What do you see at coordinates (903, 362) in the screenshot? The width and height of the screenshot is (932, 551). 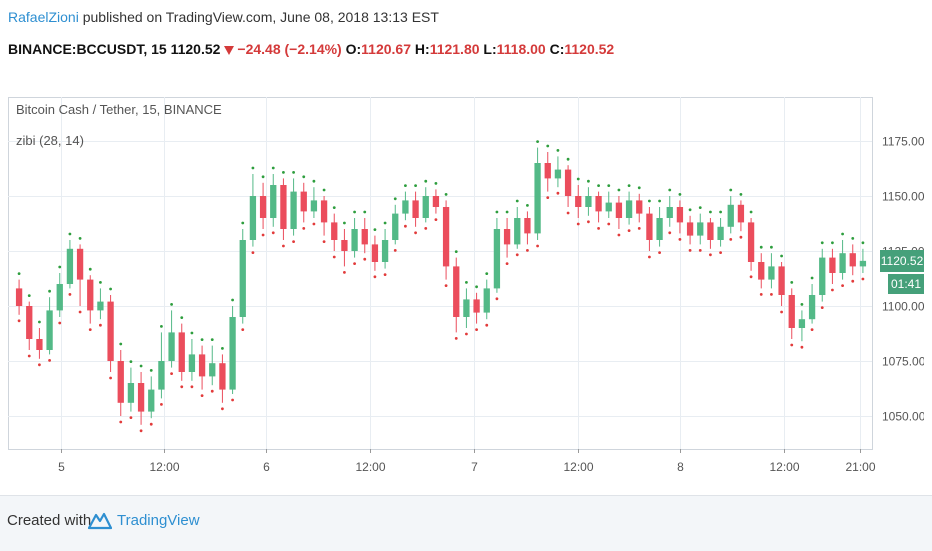 I see `y-tick-label: 1075.00` at bounding box center [903, 362].